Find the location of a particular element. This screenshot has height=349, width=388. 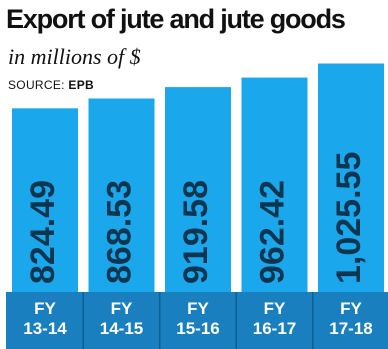

bar-value-label-4: 962.42 is located at coordinates (272, 232).